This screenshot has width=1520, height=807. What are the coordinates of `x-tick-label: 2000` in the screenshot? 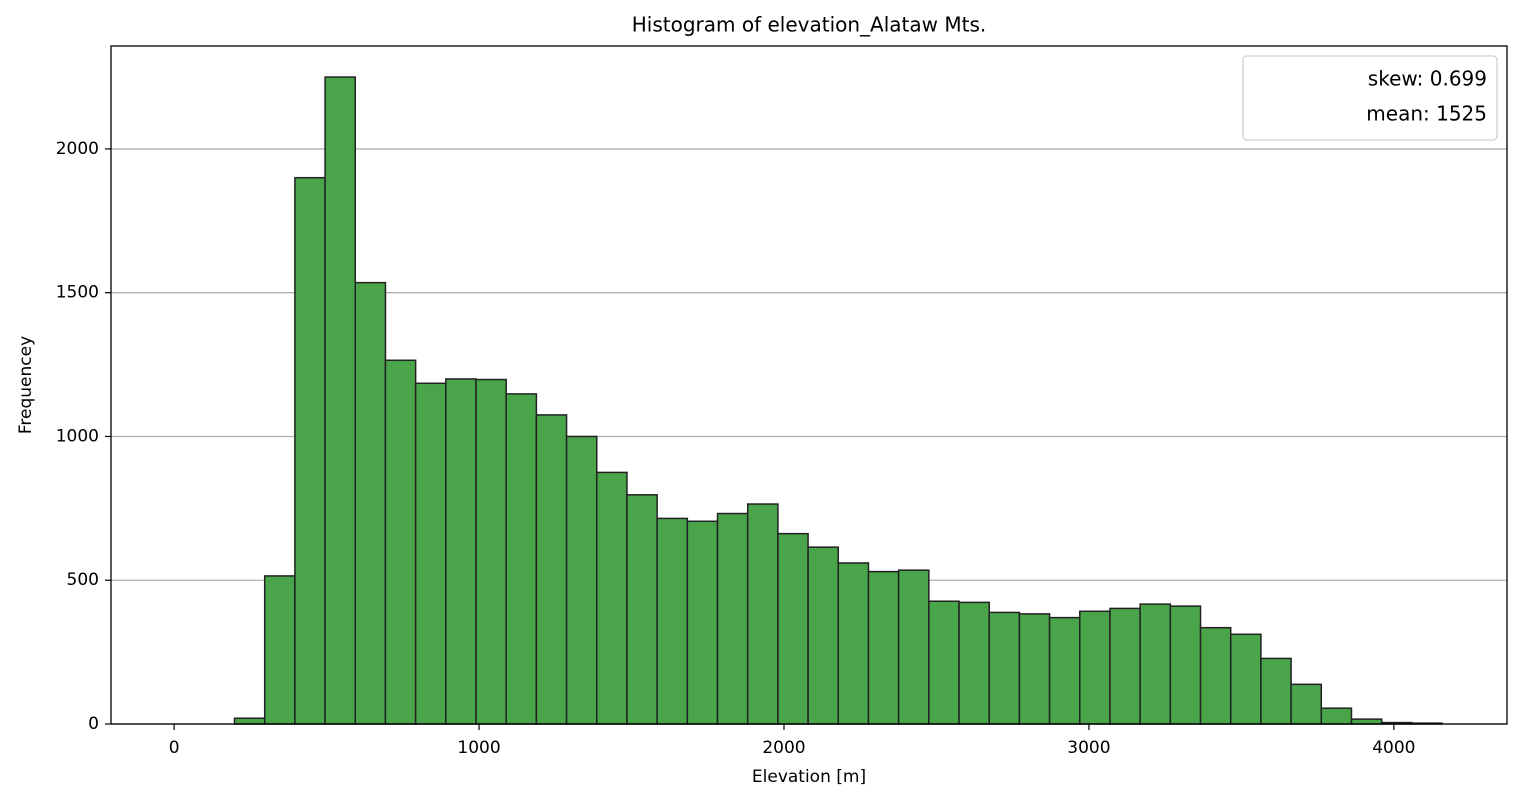 It's located at (783, 748).